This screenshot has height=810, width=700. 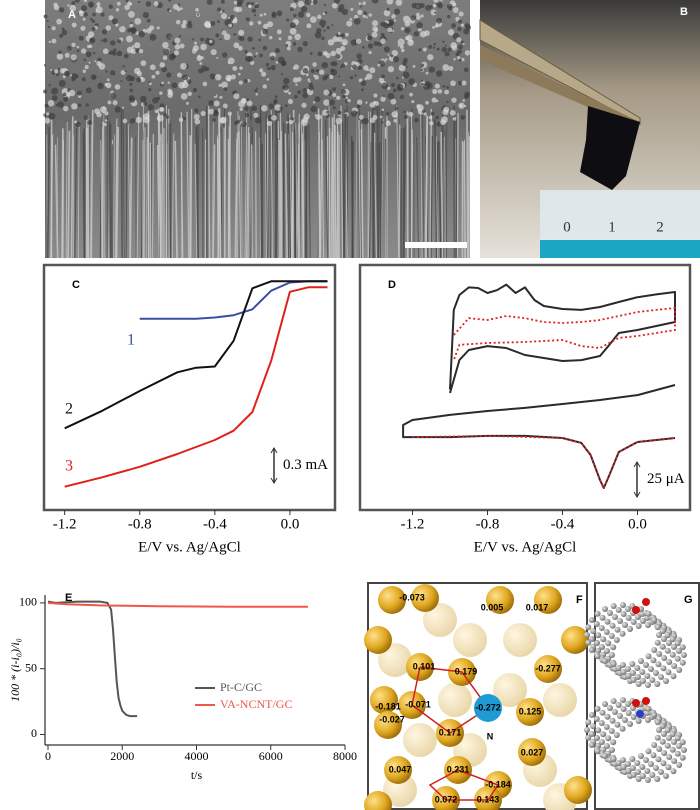 I want to click on y-tick-label: 0, so click(x=34, y=733).